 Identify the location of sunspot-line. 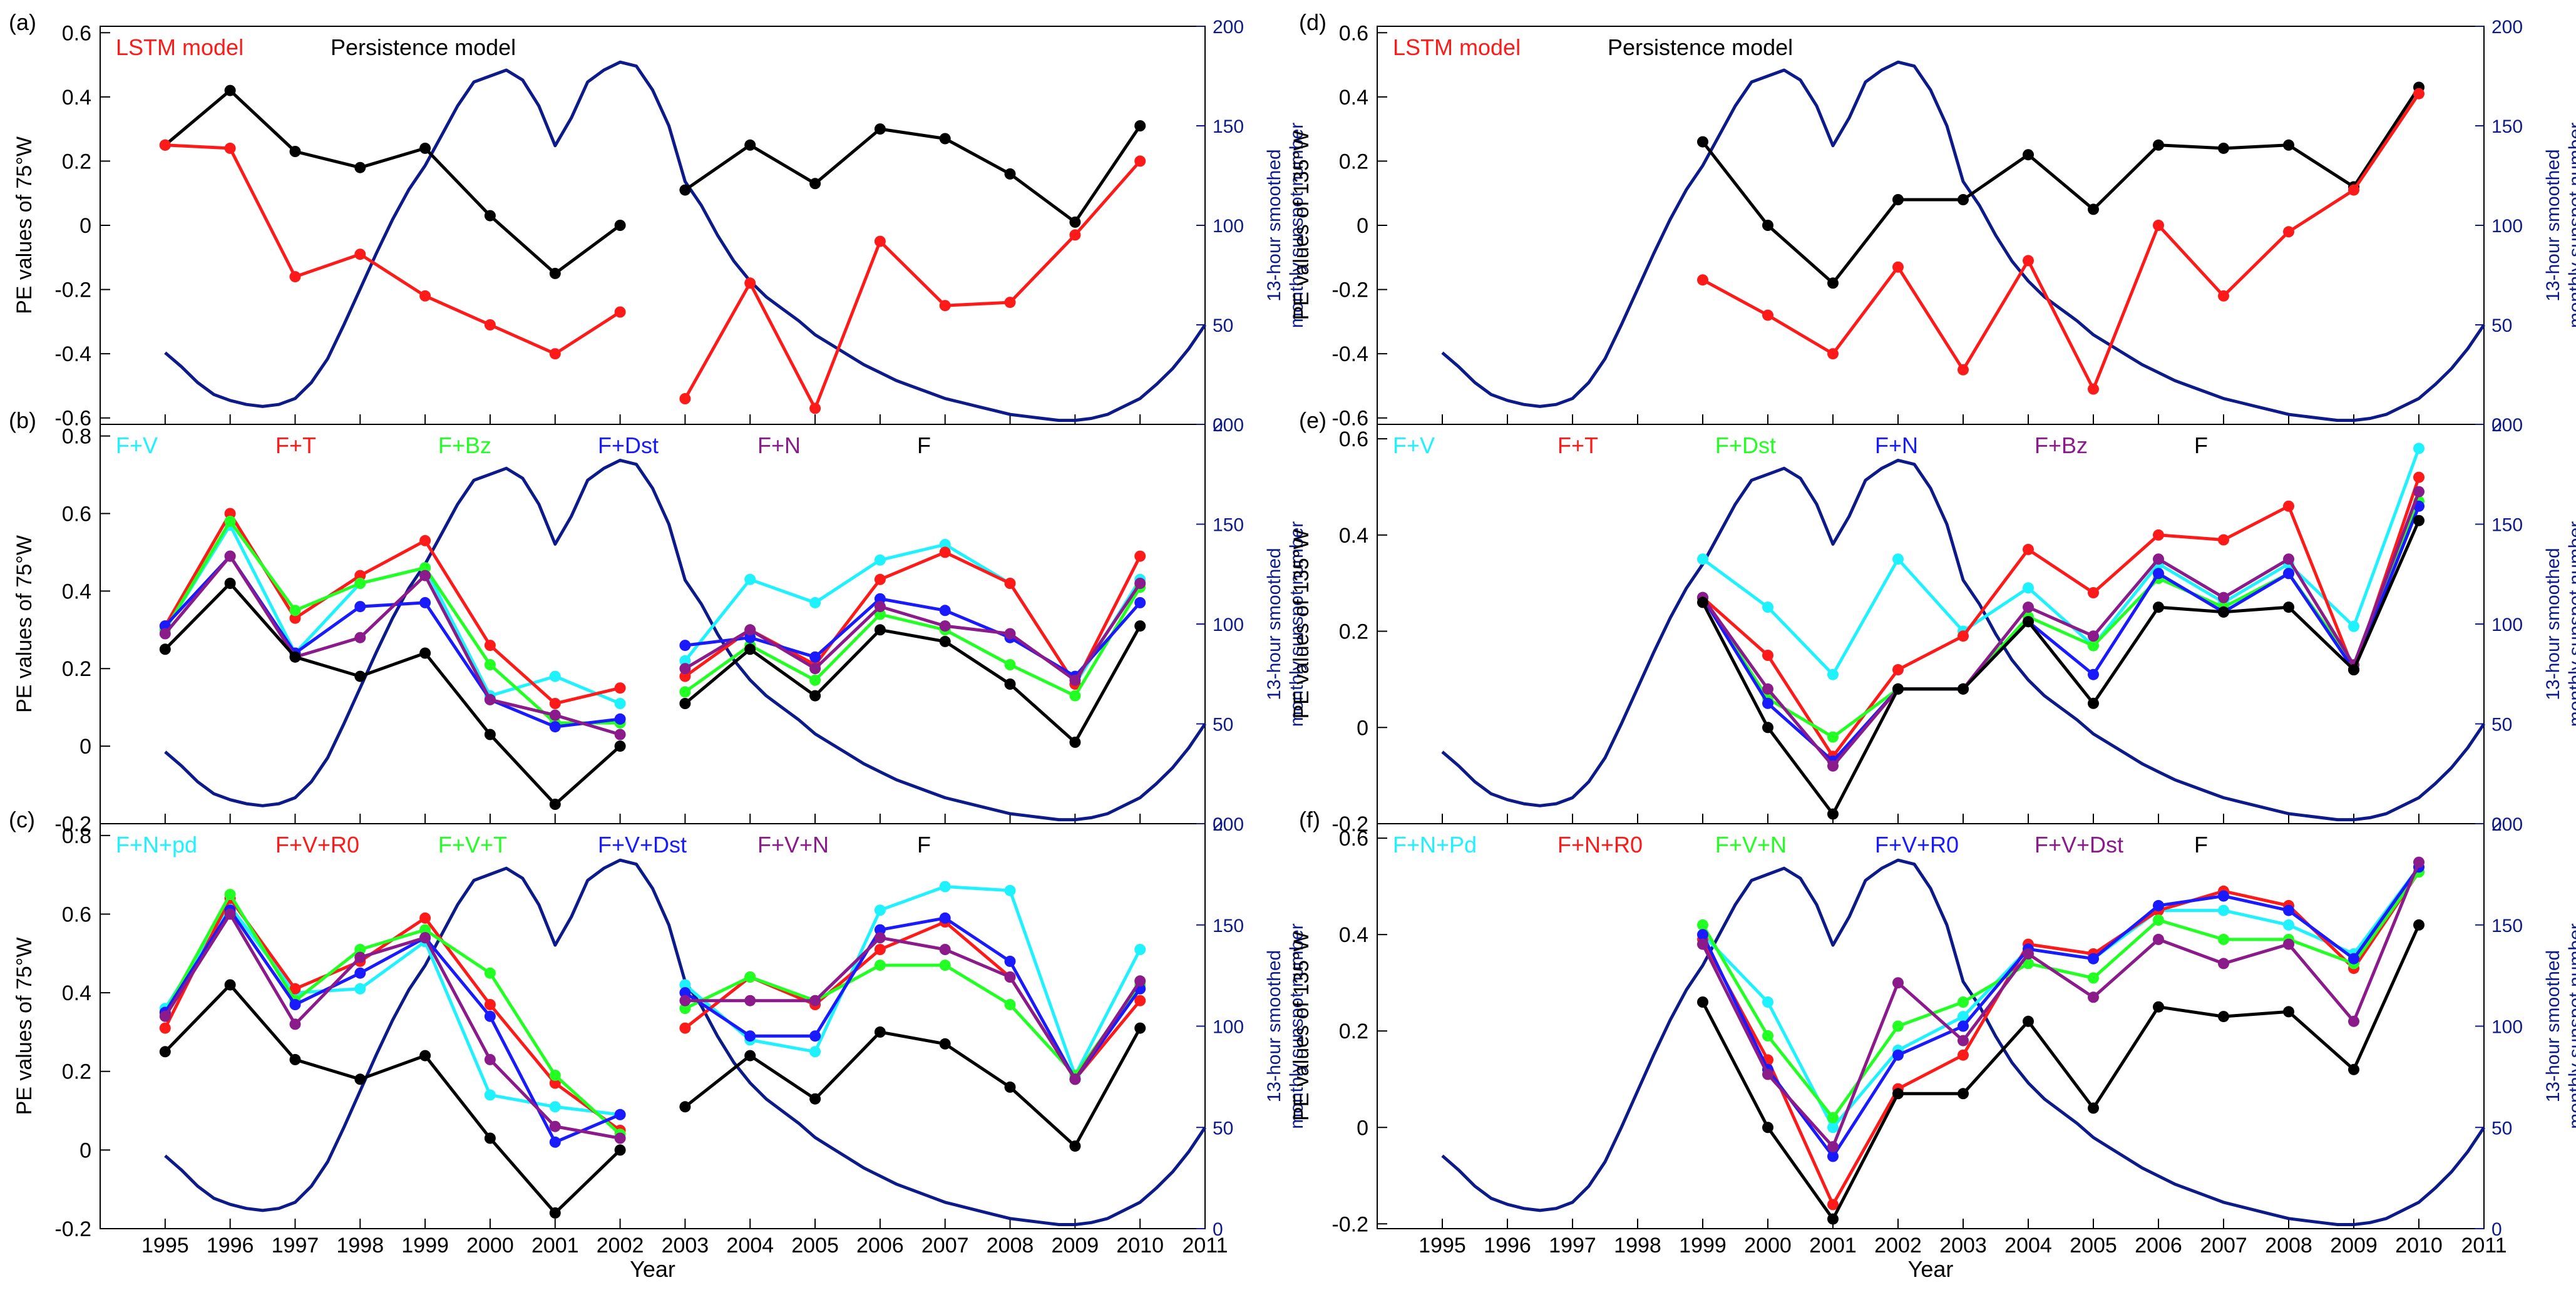
(1963, 1042).